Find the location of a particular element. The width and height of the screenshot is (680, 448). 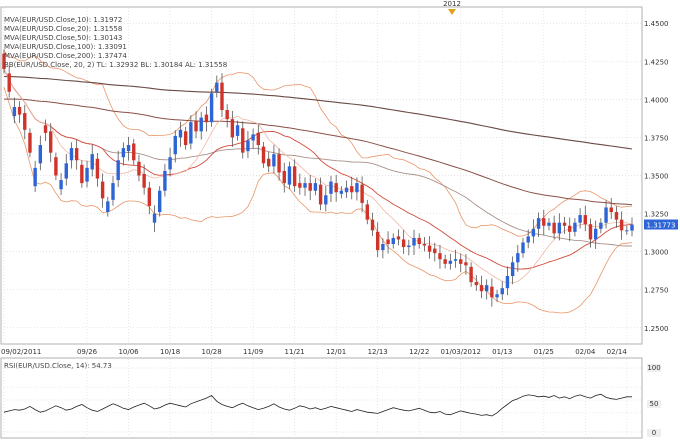

price-tick-label: 1.3500 is located at coordinates (656, 177).